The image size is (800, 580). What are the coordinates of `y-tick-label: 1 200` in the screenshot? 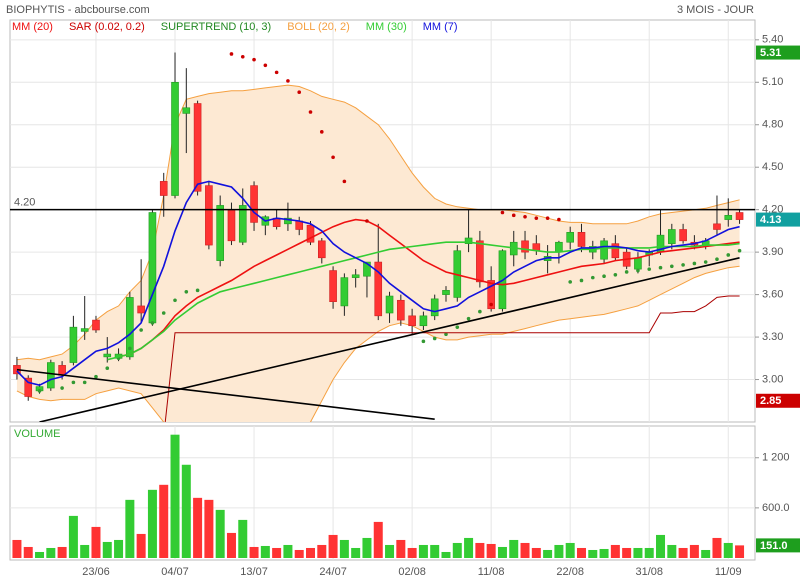 It's located at (776, 458).